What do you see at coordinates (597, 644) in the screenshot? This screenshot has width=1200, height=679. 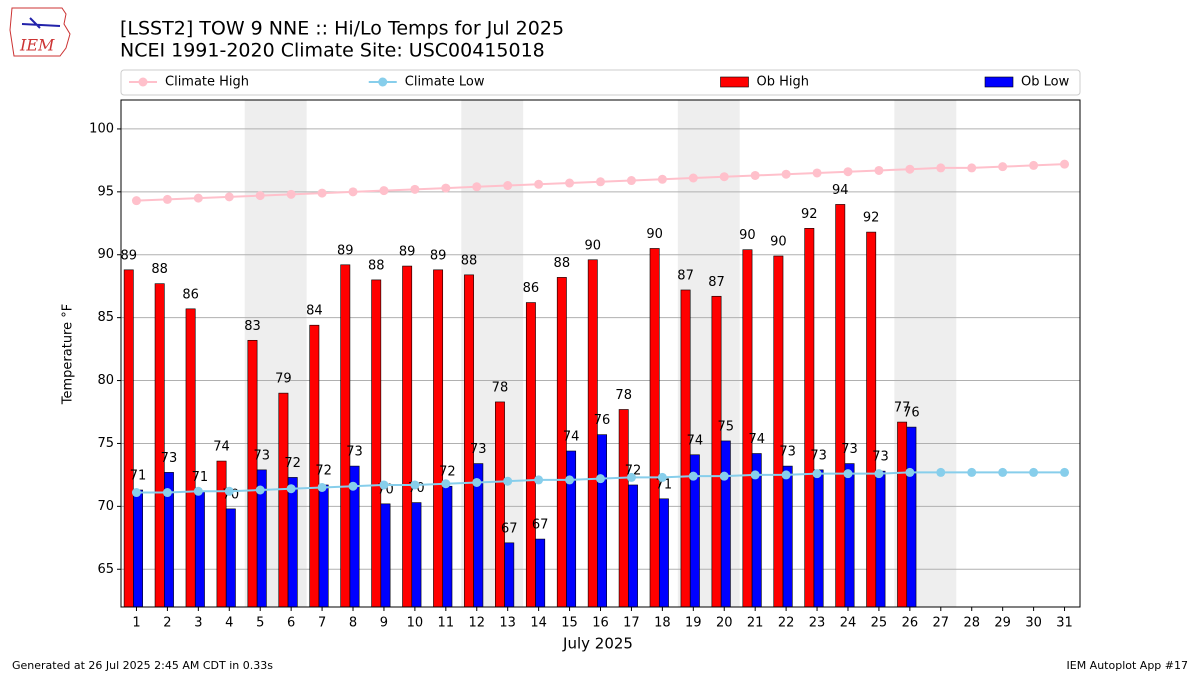 I see `x-axis-label: July 2025` at bounding box center [597, 644].